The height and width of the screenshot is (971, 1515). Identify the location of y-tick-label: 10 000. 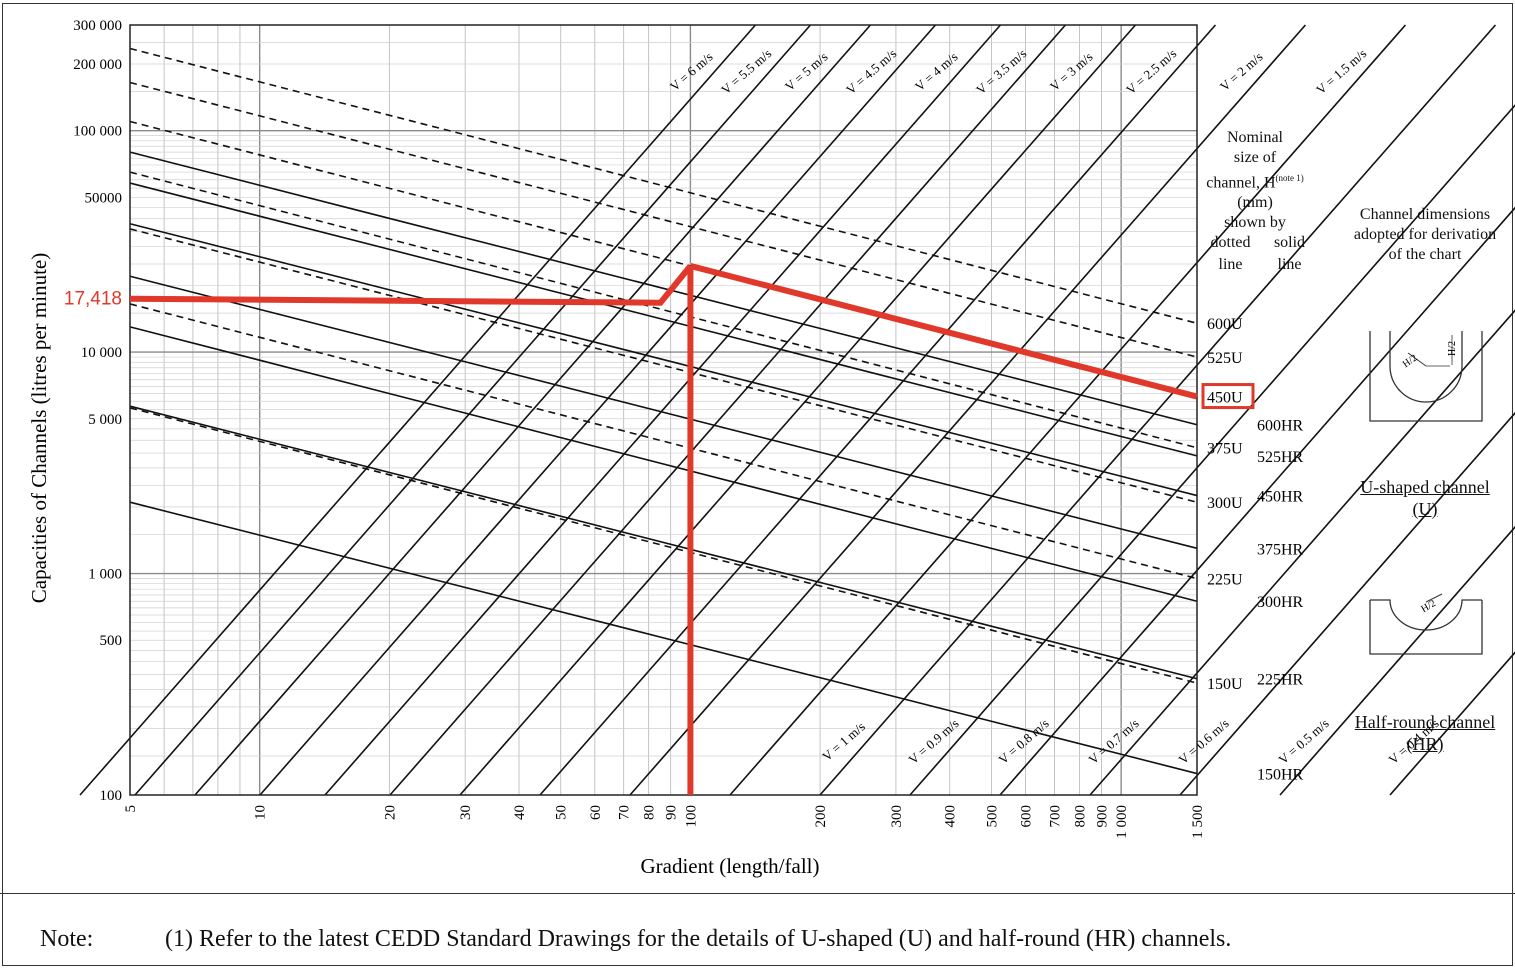
(101, 353).